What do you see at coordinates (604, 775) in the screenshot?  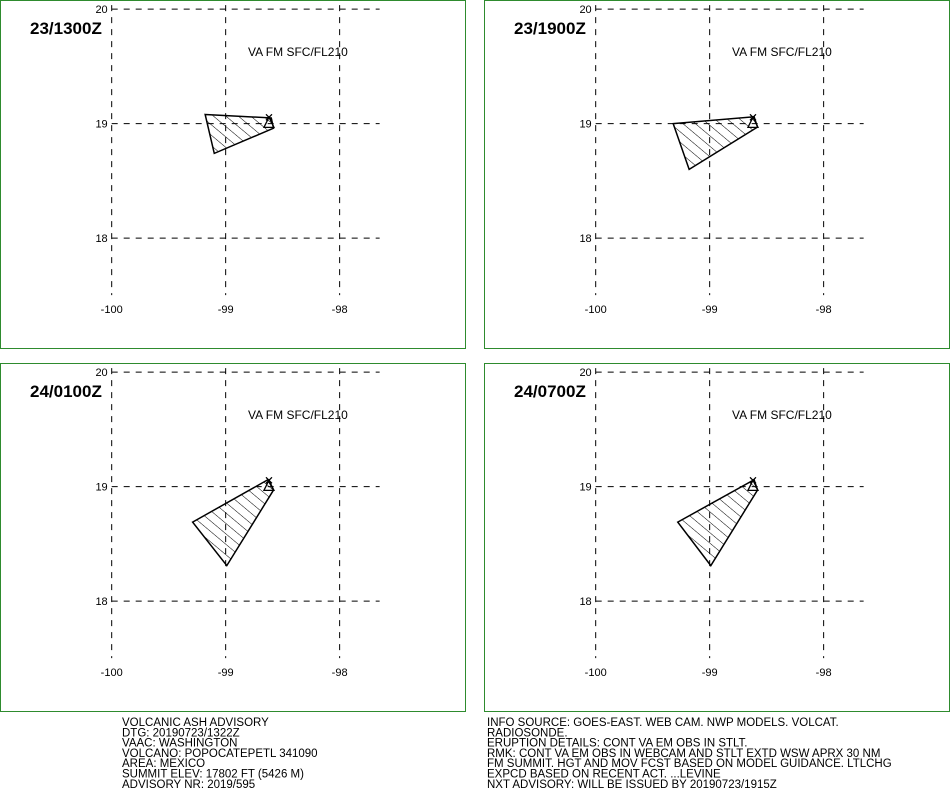 I see `advisory-line: EXPCD BASED ON RECENT ACT. ...LEVINE` at bounding box center [604, 775].